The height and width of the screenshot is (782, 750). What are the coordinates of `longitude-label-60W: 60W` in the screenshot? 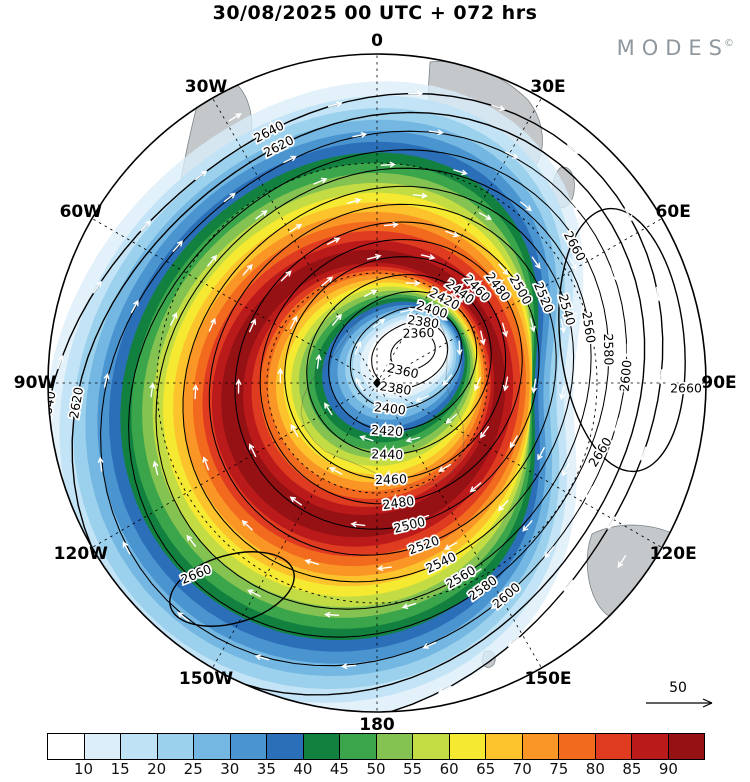 It's located at (81, 212).